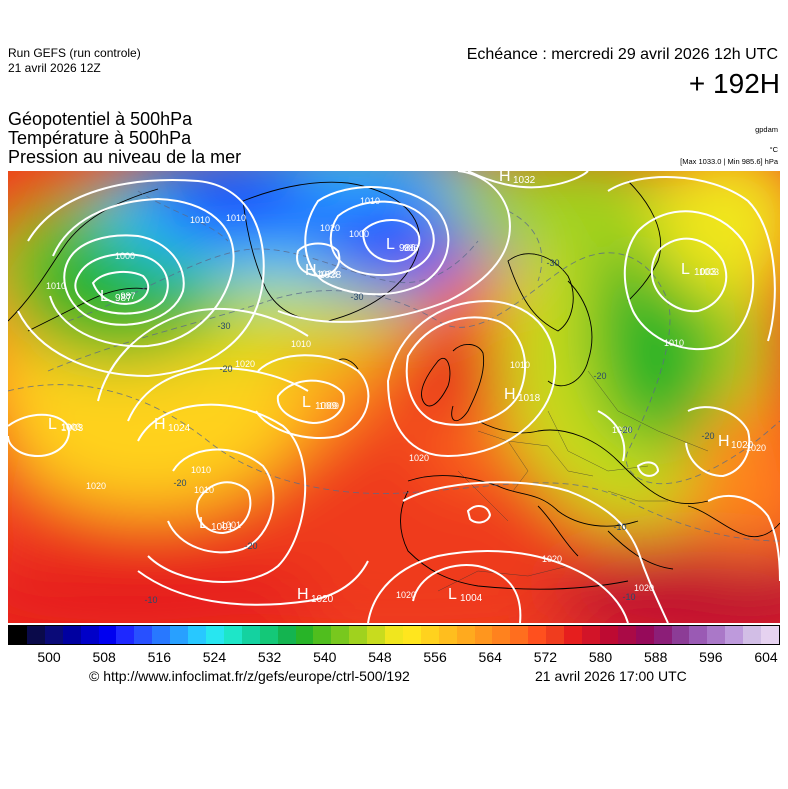  I want to click on isobar-label: 1009, so click(329, 406).